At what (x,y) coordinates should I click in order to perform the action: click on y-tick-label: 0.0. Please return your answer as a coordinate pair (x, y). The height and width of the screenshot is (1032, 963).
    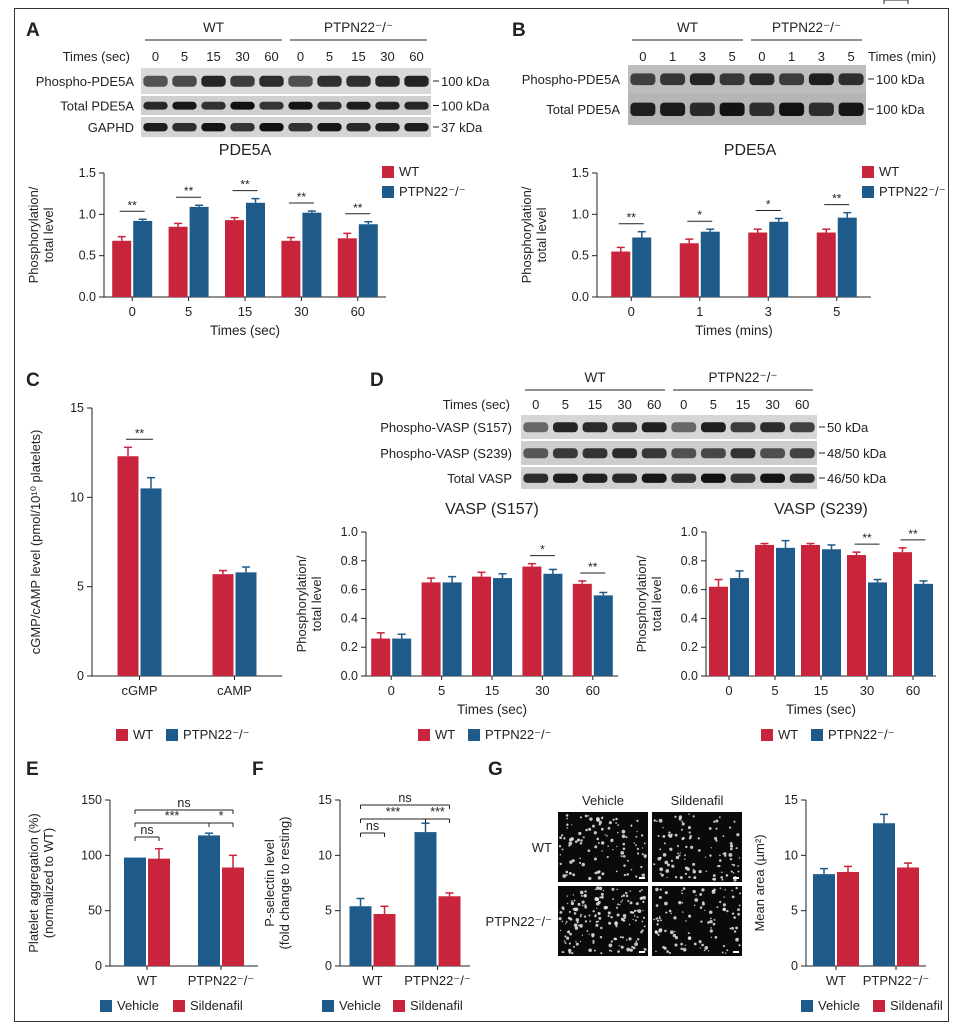
    Looking at the image, I should click on (349, 676).